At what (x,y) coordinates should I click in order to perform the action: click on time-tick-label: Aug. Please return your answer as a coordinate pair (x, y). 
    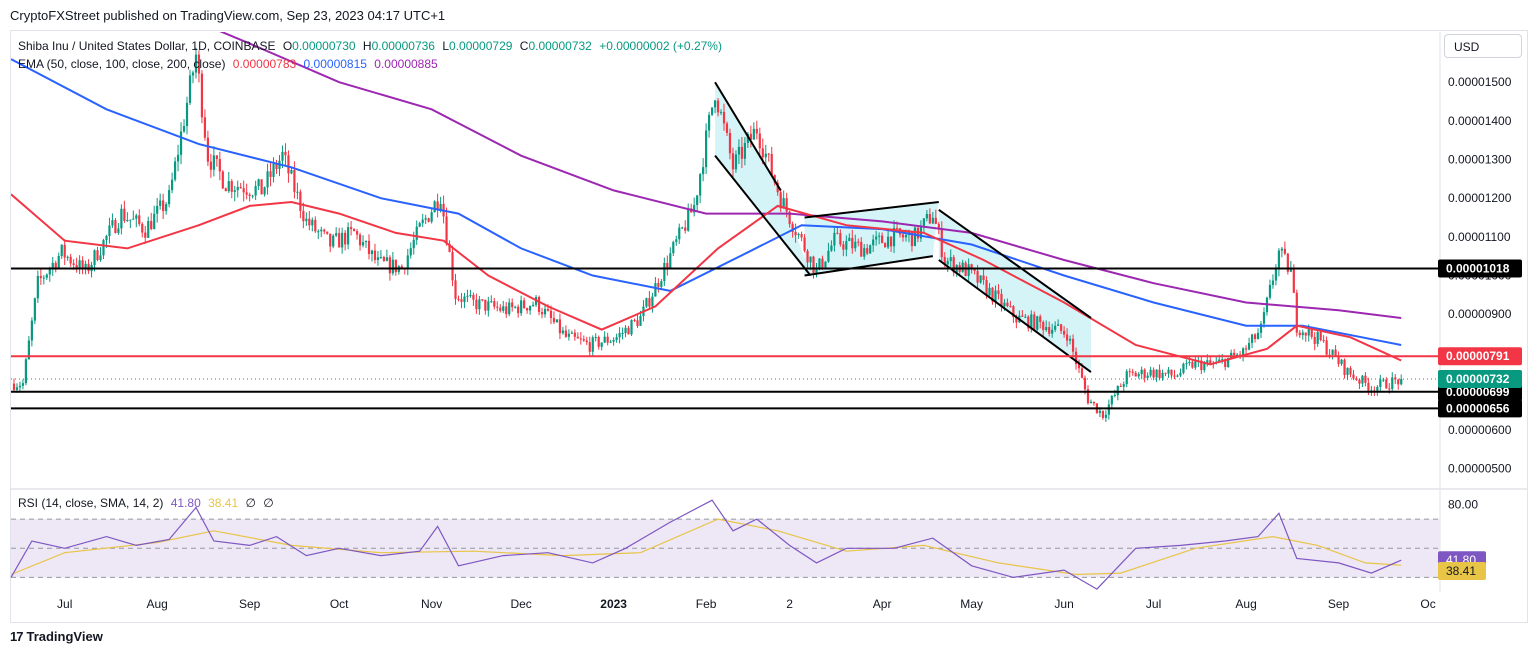
    Looking at the image, I should click on (157, 604).